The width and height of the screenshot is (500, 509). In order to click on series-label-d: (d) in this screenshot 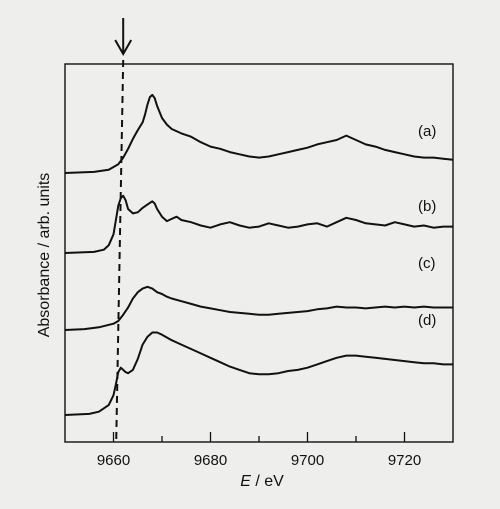, I will do `click(427, 320)`.